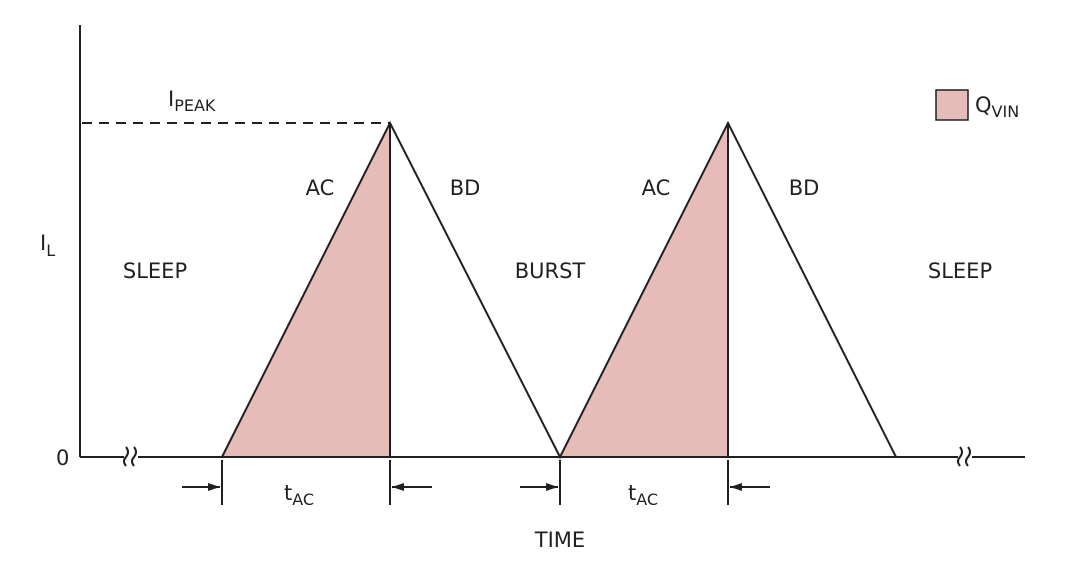  Describe the element at coordinates (997, 107) in the screenshot. I see `legend-label: QVIN` at that location.